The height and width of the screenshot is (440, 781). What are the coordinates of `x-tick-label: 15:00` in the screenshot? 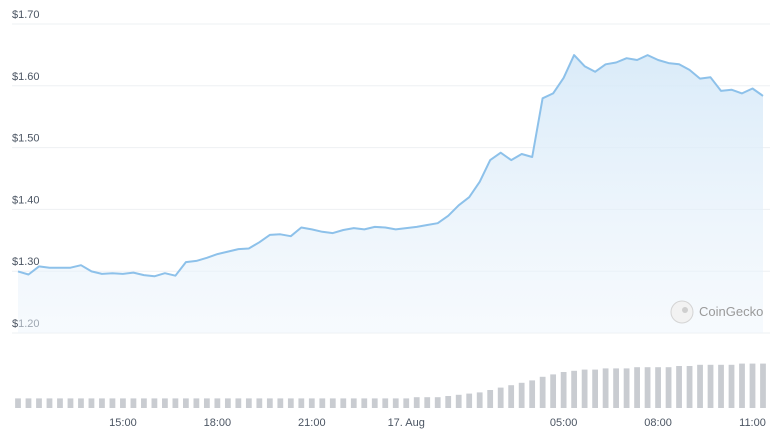 It's located at (123, 423).